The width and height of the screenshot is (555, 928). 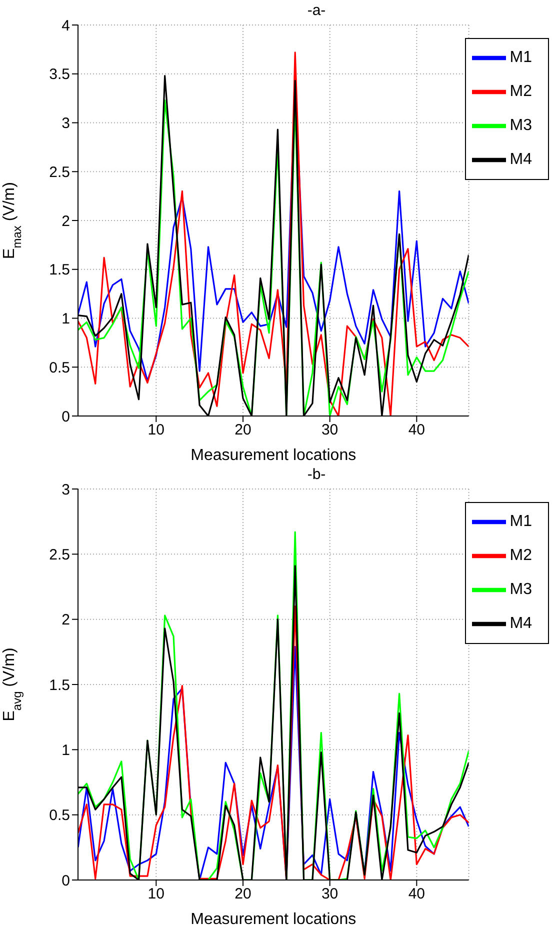 I want to click on chart-title: -b-, so click(x=316, y=474).